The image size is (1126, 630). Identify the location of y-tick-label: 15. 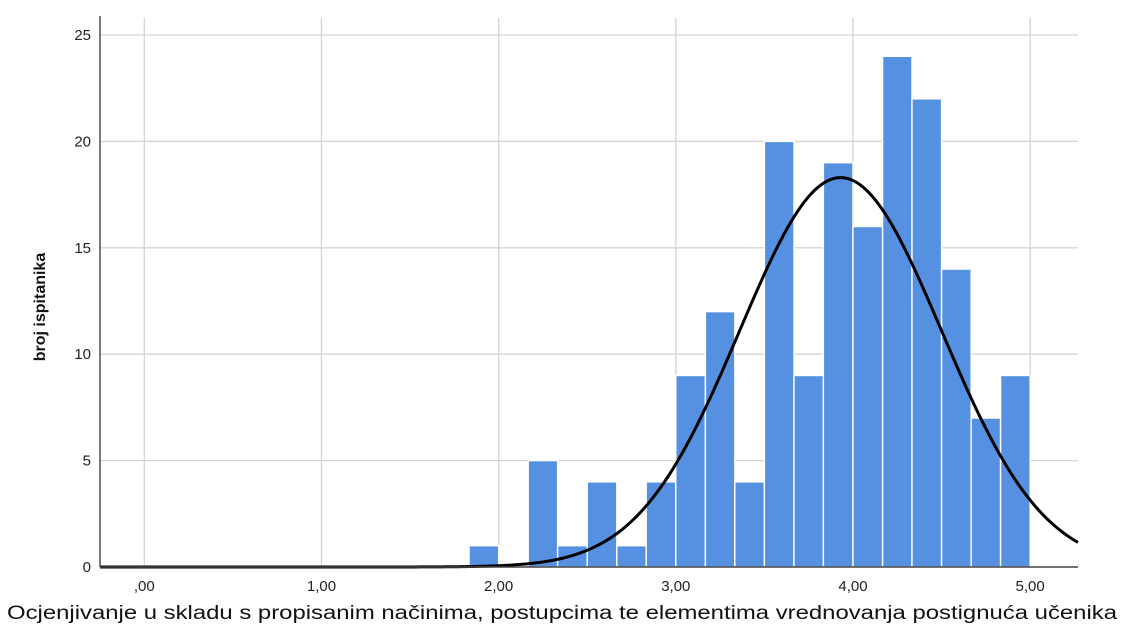
(82, 248).